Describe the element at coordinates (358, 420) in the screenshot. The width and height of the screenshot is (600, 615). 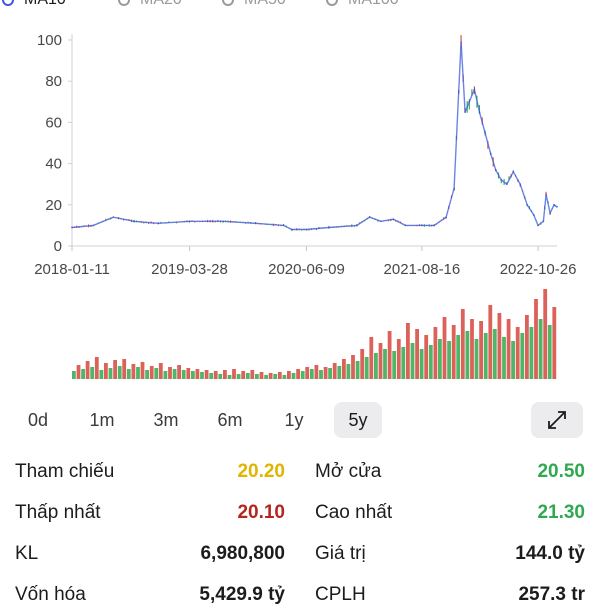
I see `tab-5y: 5y` at that location.